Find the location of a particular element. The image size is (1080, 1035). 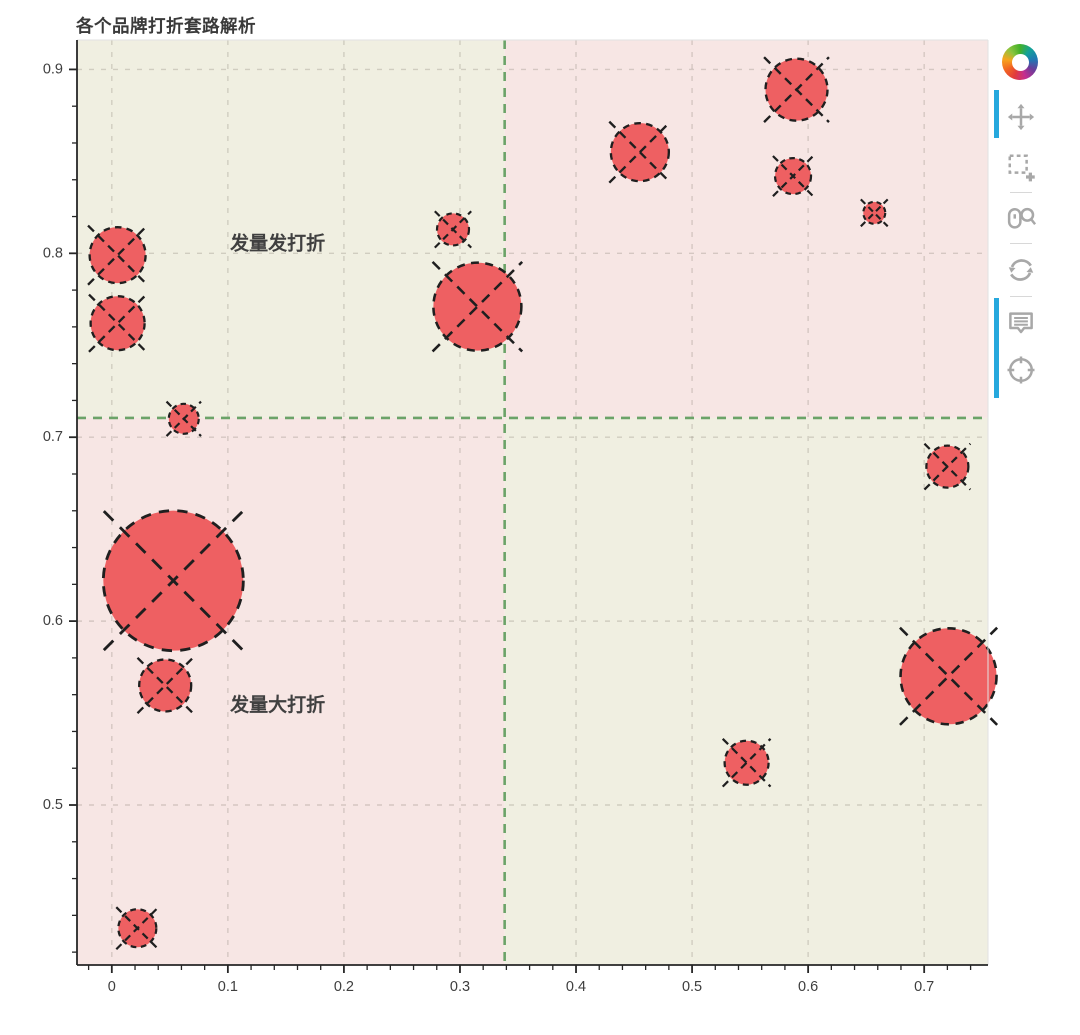

x-tick-label: 0 is located at coordinates (112, 987).